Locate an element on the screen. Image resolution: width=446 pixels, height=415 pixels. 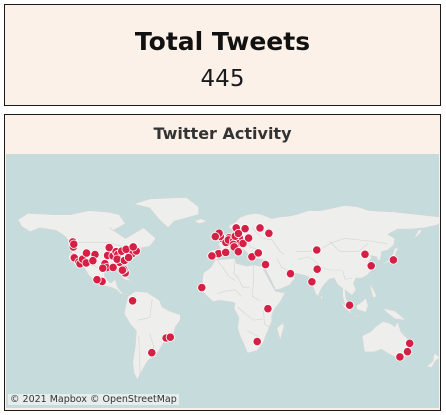
map-attribution: © 2021 Mapbox © OpenStreetMap is located at coordinates (93, 399).